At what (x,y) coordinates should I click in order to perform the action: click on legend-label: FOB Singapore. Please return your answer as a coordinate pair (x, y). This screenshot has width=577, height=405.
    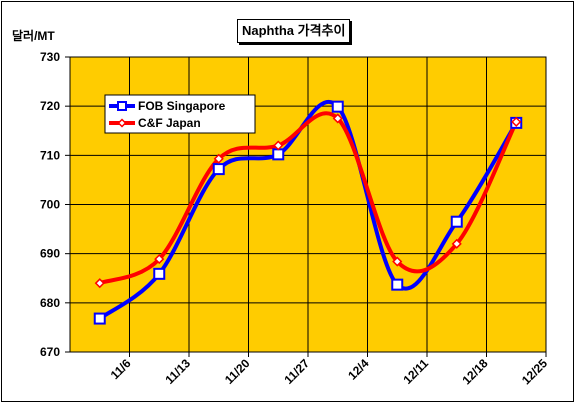
    Looking at the image, I should click on (182, 106).